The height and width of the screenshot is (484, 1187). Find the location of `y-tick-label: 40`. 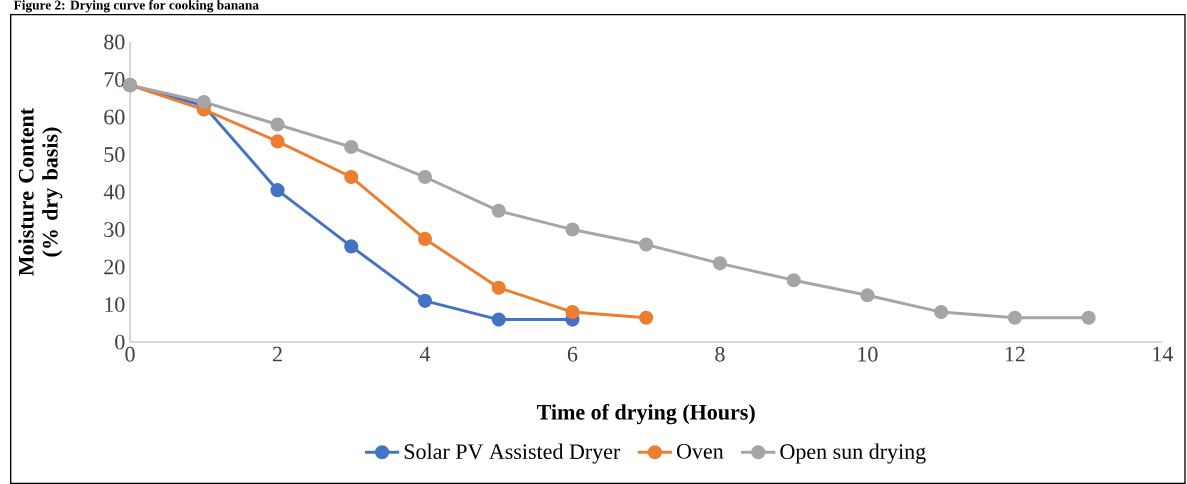

y-tick-label: 40 is located at coordinates (114, 192).